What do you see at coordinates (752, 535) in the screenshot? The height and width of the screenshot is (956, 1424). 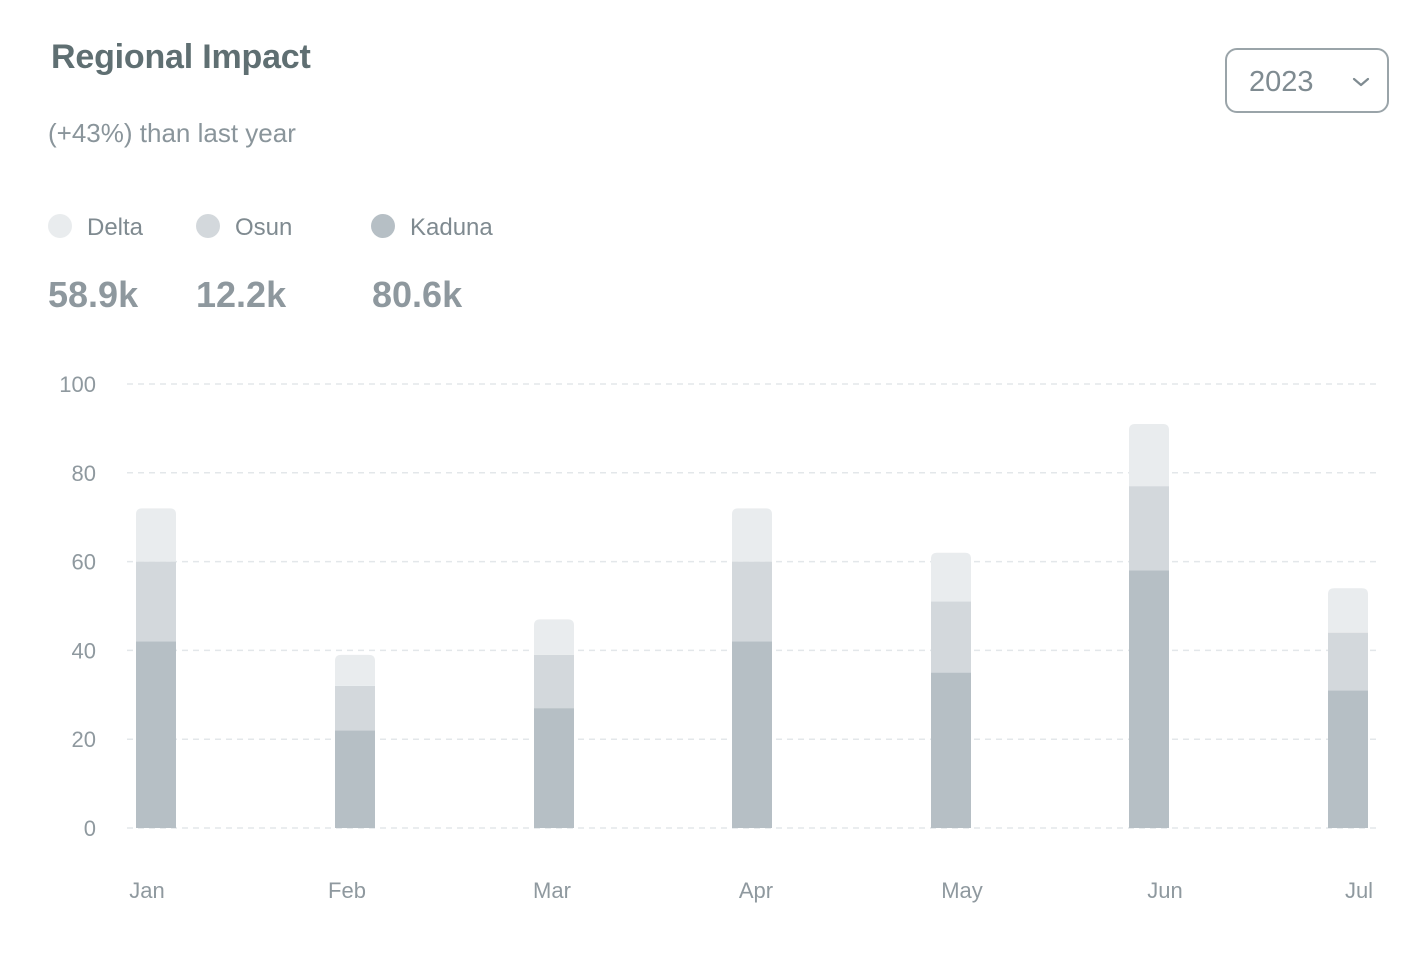 I see `bar-segment-delta-apr` at bounding box center [752, 535].